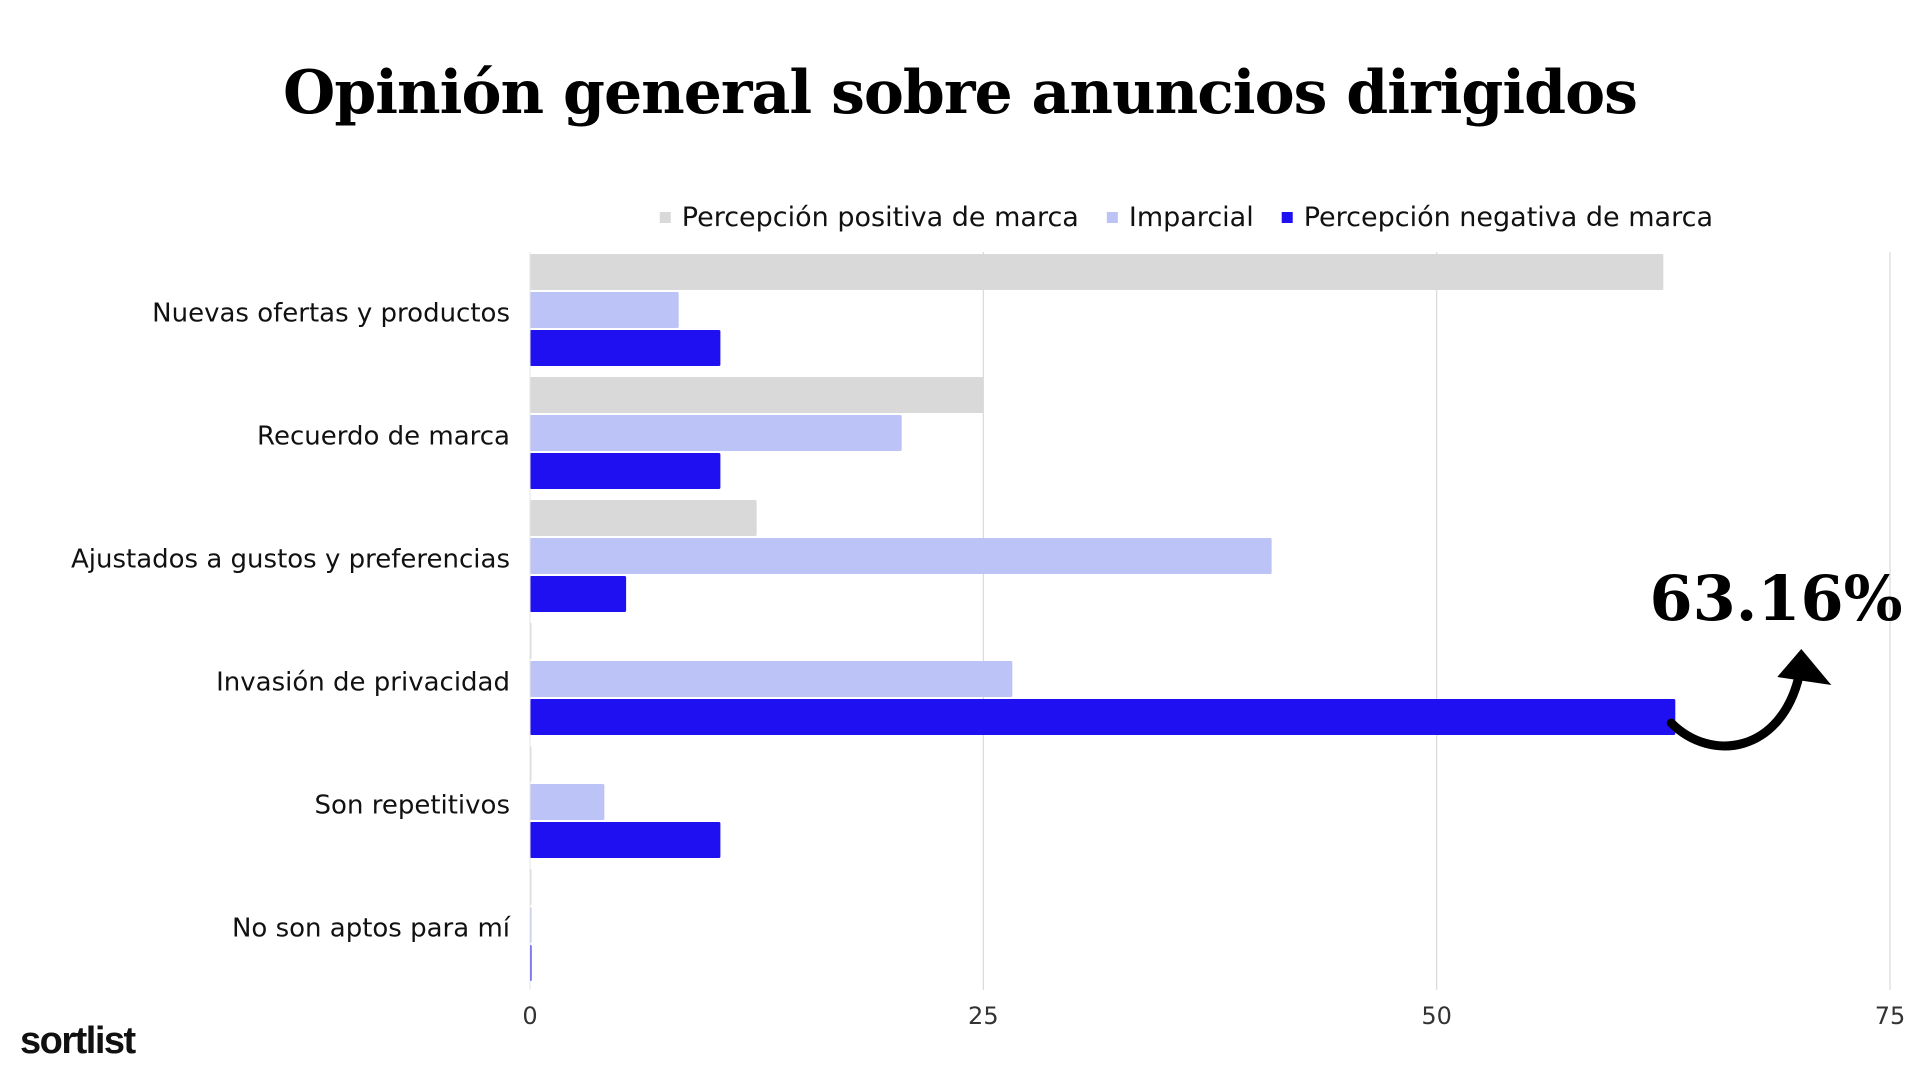 Image resolution: width=1920 pixels, height=1080 pixels. I want to click on annotation-label: 63.16%, so click(1775, 598).